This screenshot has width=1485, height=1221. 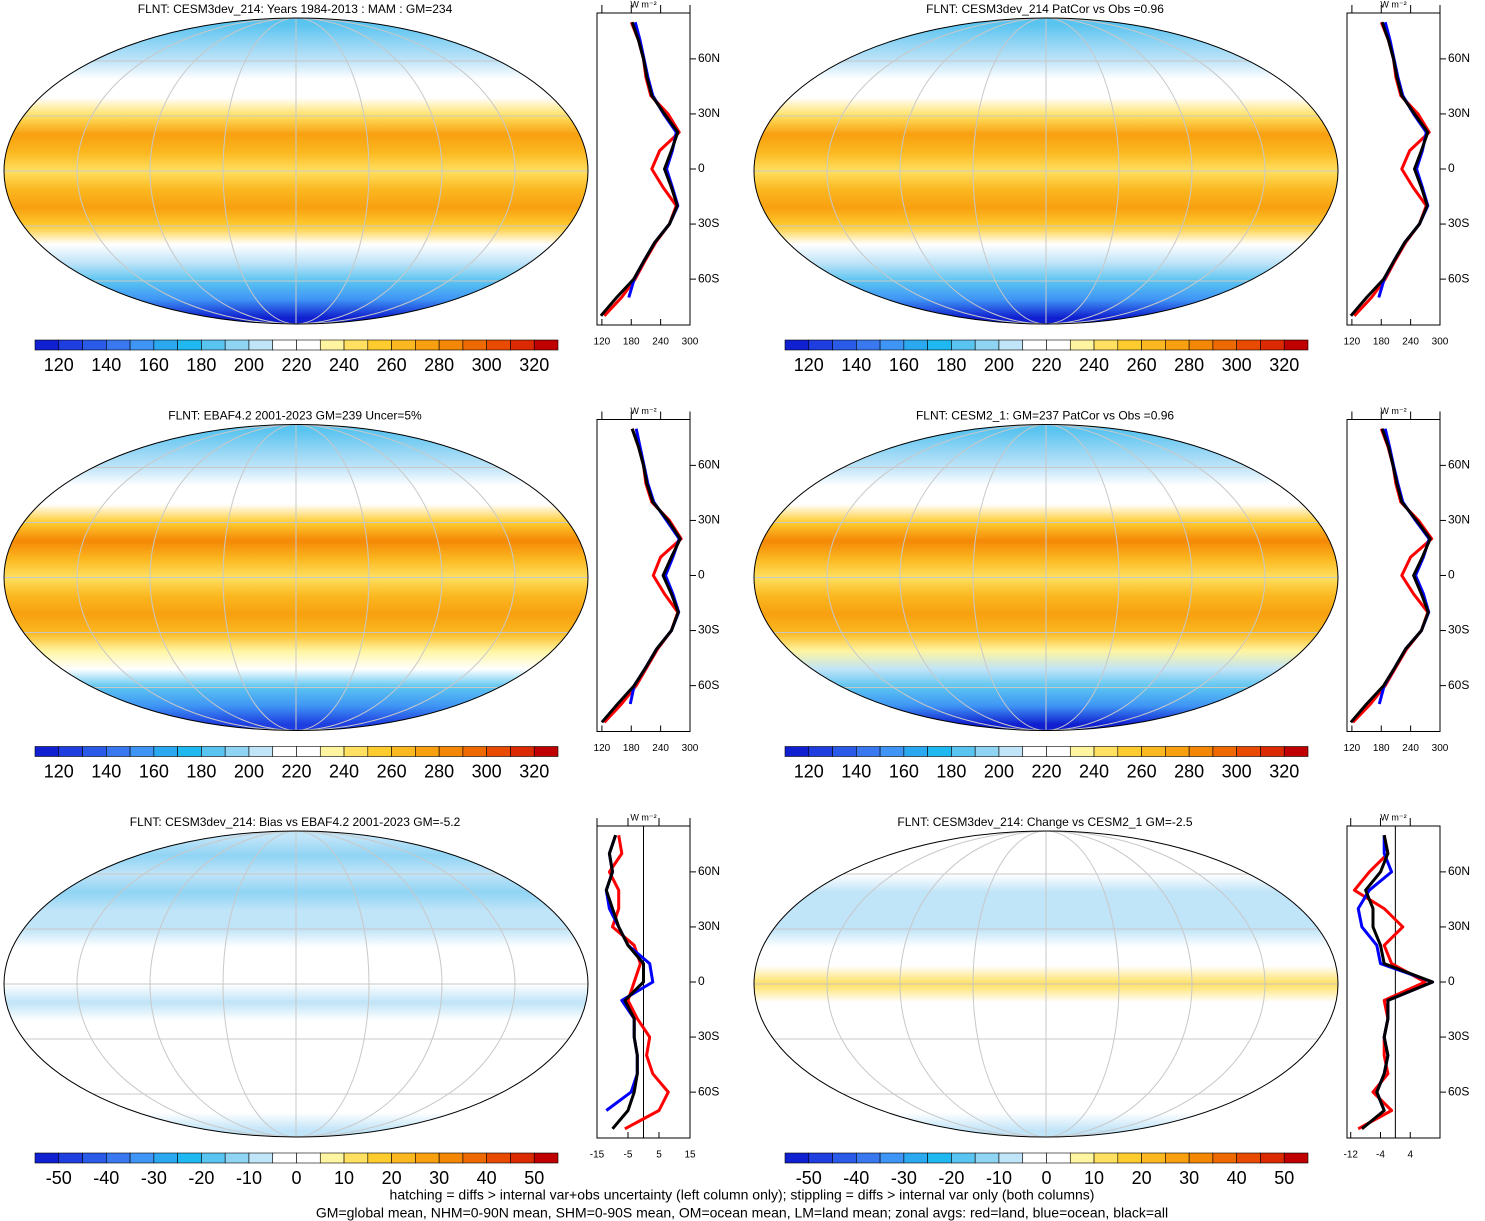 What do you see at coordinates (344, 1178) in the screenshot?
I see `colorbar-label: 10` at bounding box center [344, 1178].